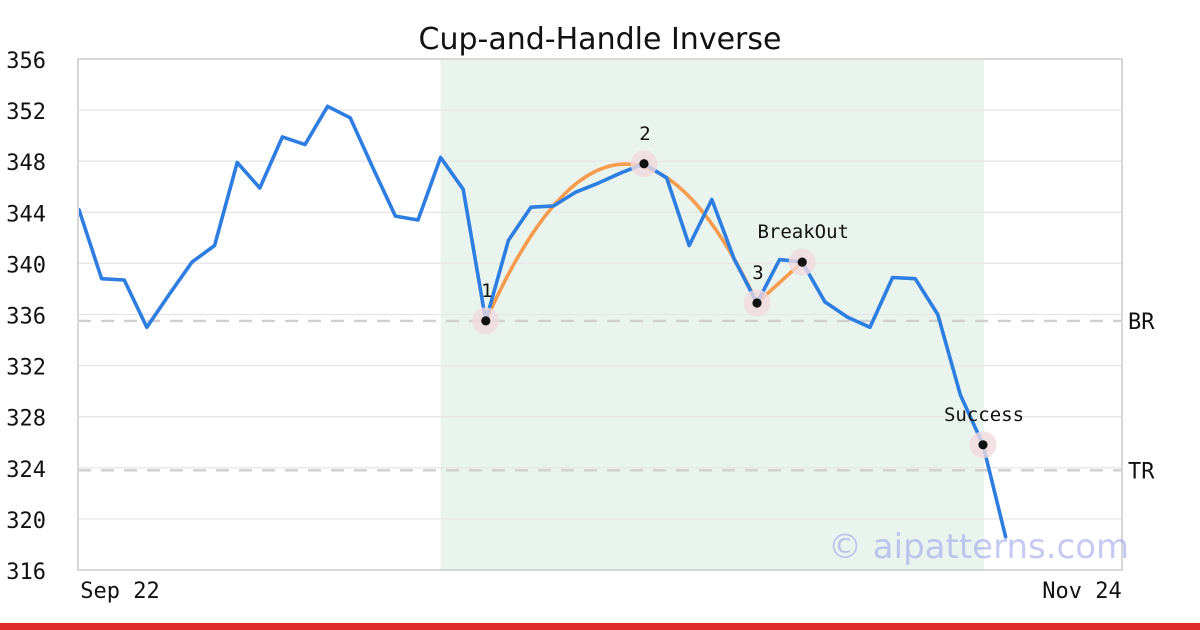 The height and width of the screenshot is (630, 1200). What do you see at coordinates (26, 317) in the screenshot?
I see `y-tick-label: 336` at bounding box center [26, 317].